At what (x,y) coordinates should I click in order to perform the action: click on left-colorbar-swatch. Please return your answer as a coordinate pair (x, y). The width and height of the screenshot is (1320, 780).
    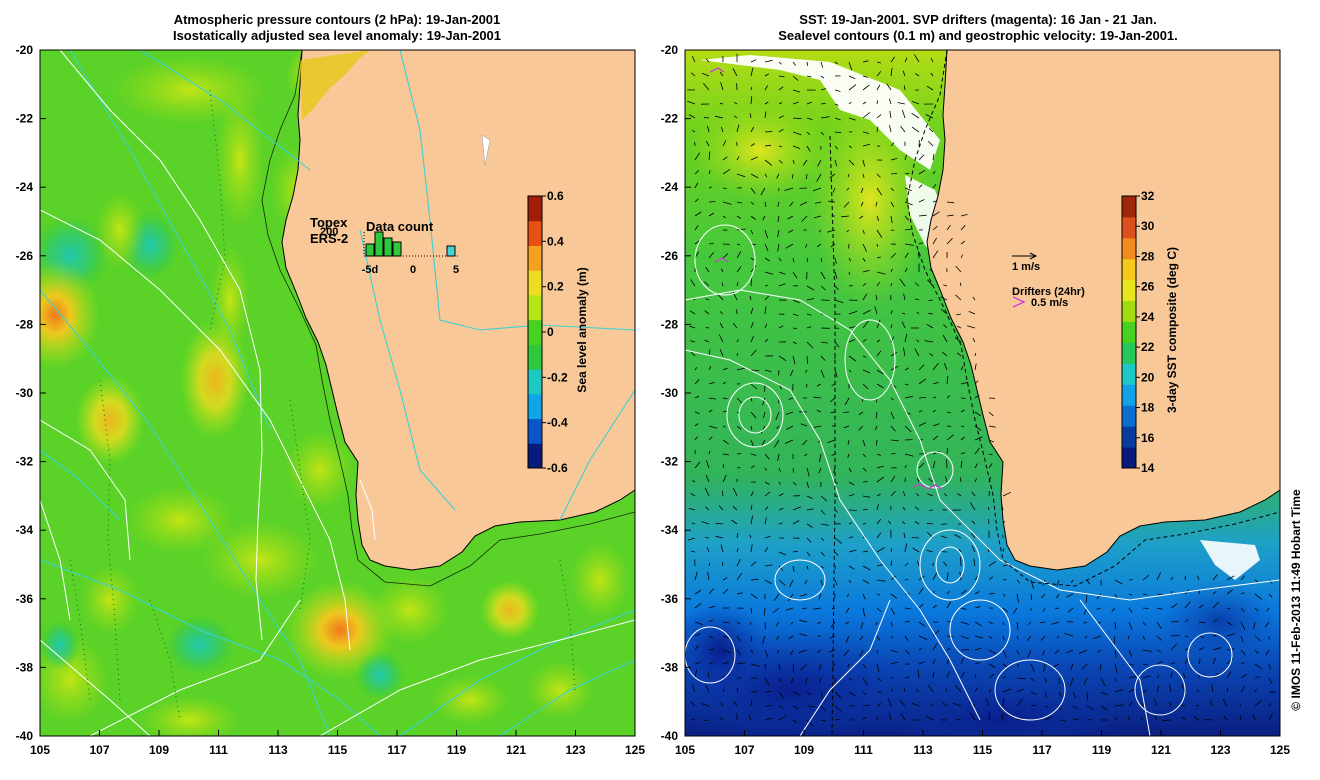
    Looking at the image, I should click on (535, 258).